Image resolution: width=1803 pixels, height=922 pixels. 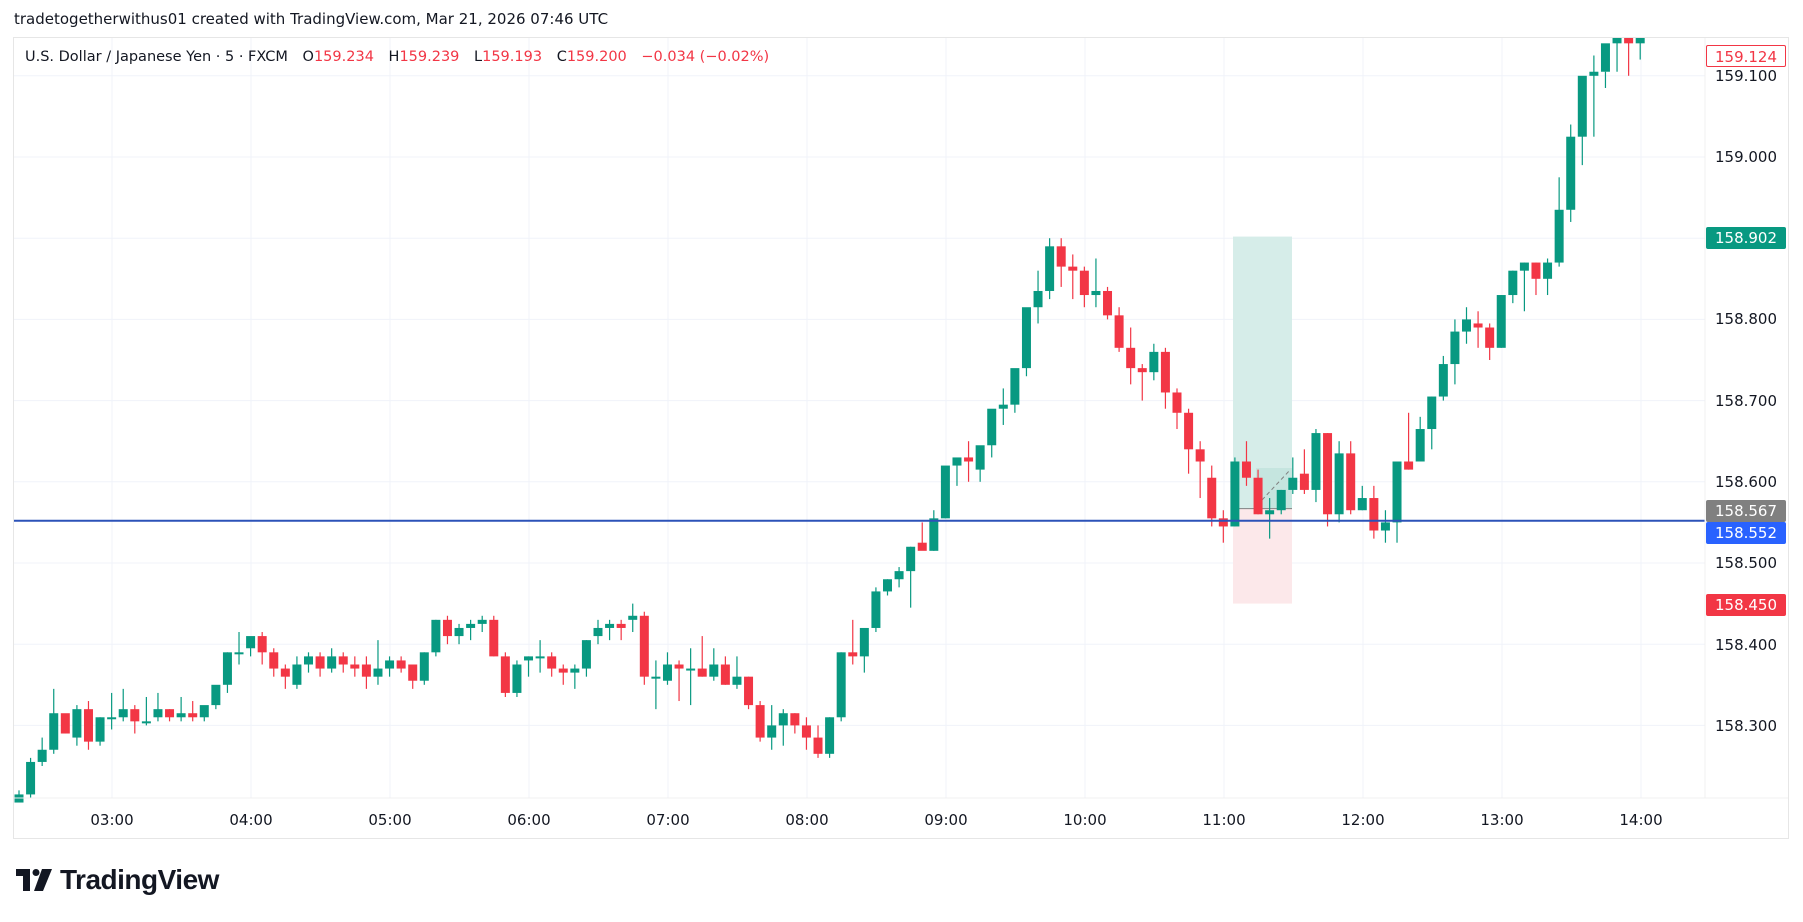 I want to click on close-value: 159.200, so click(x=596, y=57).